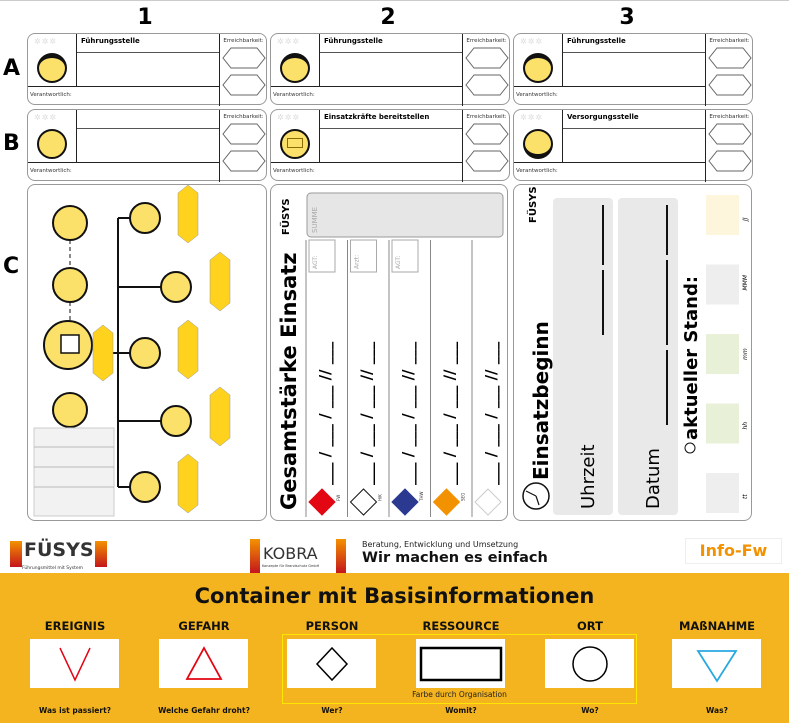 Image resolution: width=789 pixels, height=723 pixels. Describe the element at coordinates (716, 663) in the screenshot. I see `inverted-triangle-symbol-box` at that location.